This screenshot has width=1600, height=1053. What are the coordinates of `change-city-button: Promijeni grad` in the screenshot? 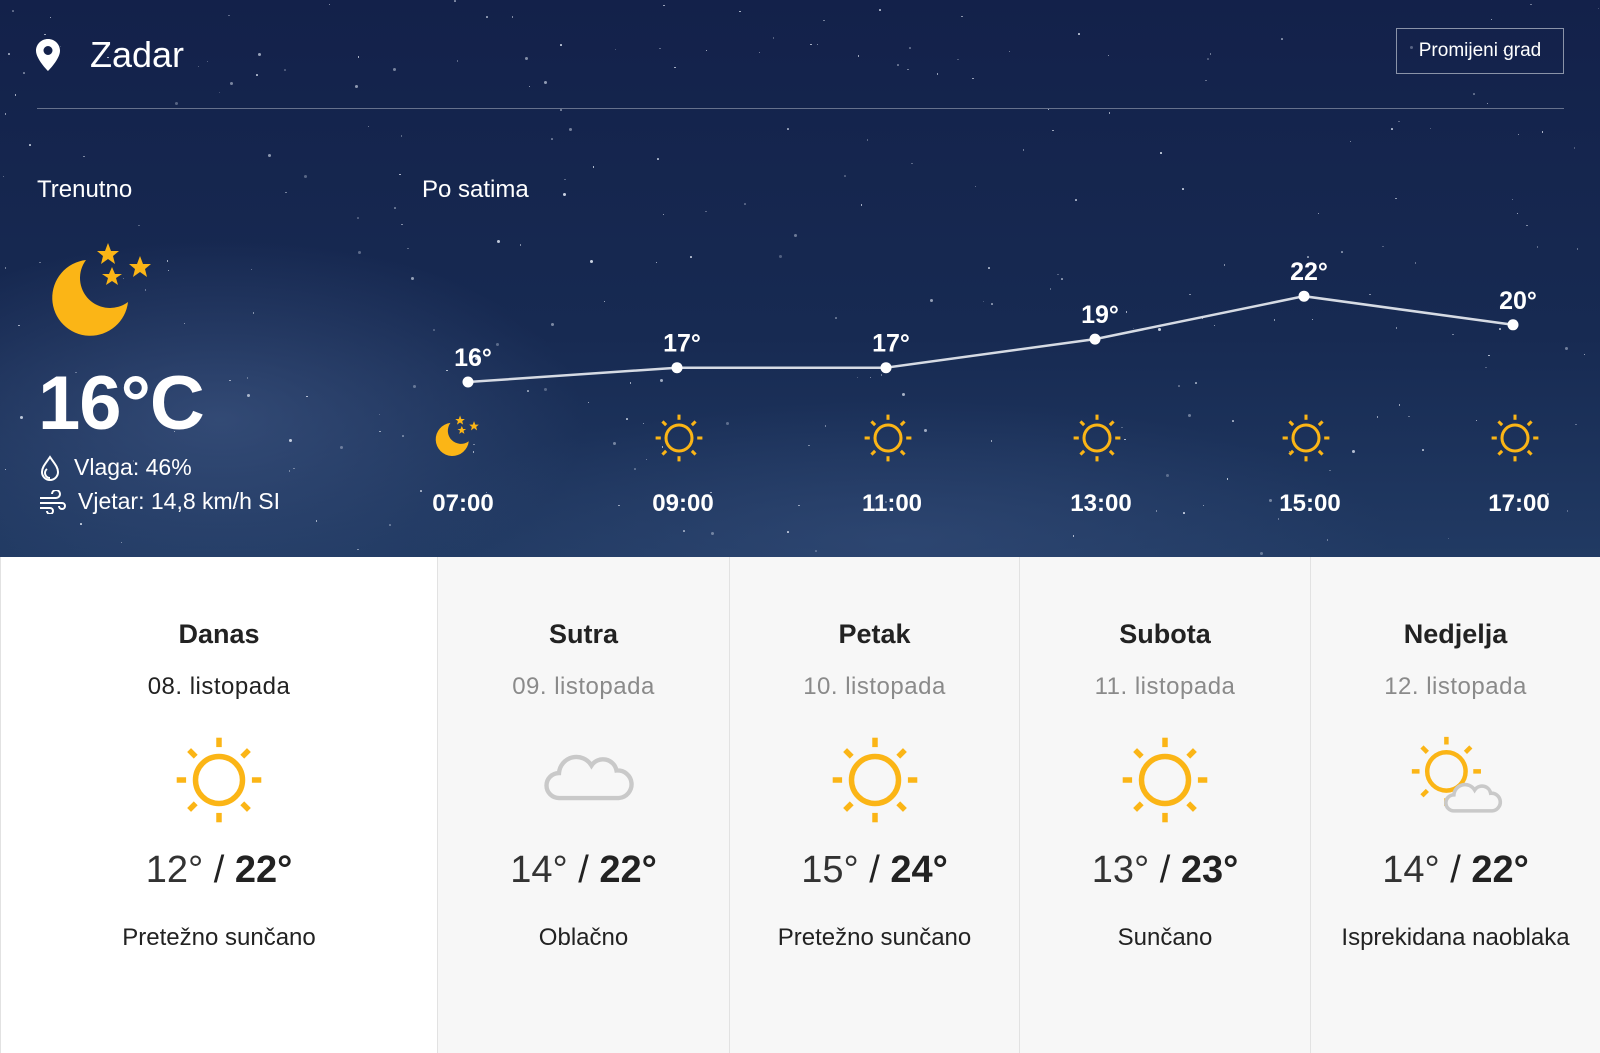 It's located at (1480, 51).